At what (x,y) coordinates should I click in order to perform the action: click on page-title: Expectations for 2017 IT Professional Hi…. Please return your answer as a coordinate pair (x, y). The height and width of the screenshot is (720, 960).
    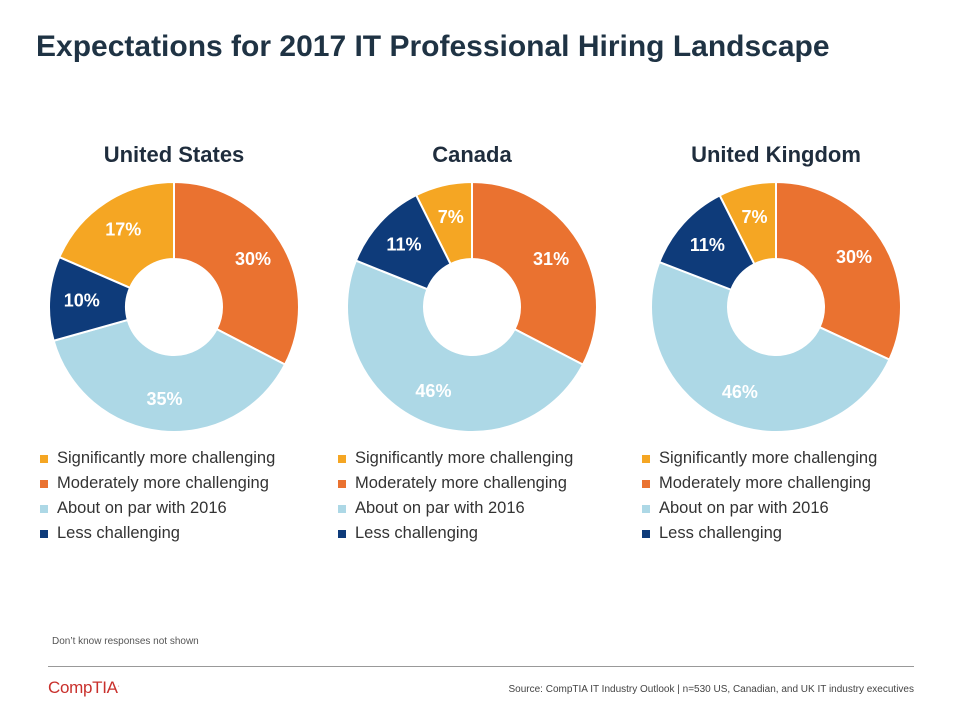
    Looking at the image, I should click on (433, 46).